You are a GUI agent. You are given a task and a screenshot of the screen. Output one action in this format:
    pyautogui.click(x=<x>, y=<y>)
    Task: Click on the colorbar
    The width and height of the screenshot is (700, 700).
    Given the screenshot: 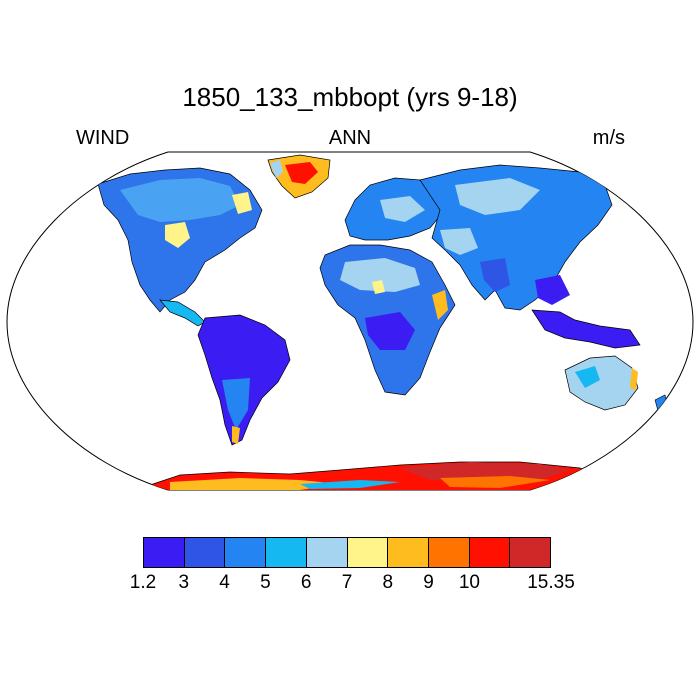 What is the action you would take?
    pyautogui.click(x=347, y=552)
    